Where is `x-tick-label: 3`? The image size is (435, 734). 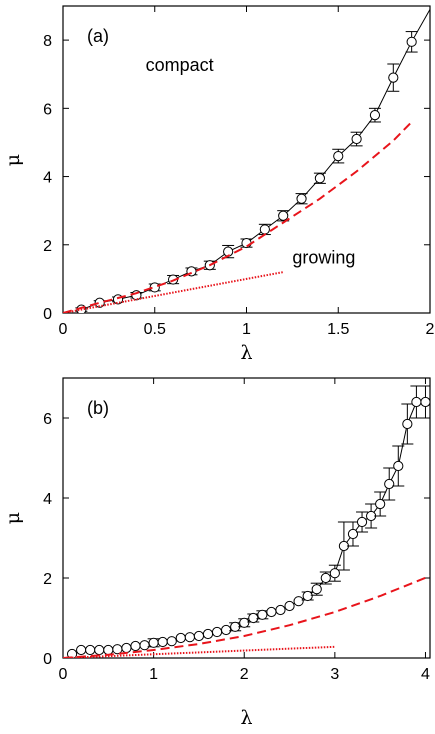
x-tick-label: 3 is located at coordinates (334, 674).